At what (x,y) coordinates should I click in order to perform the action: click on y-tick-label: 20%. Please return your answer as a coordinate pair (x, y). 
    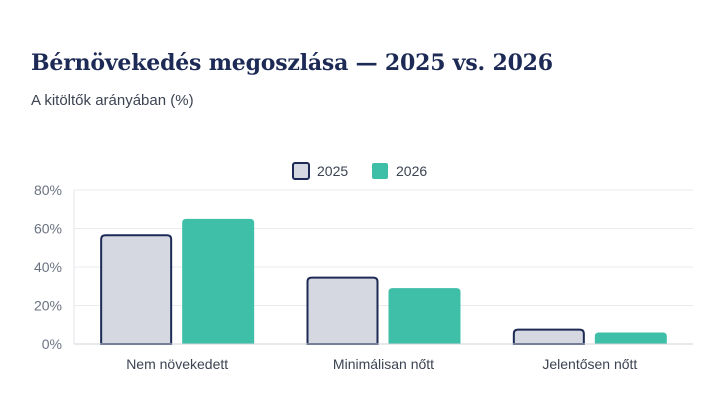
    Looking at the image, I should click on (48, 306).